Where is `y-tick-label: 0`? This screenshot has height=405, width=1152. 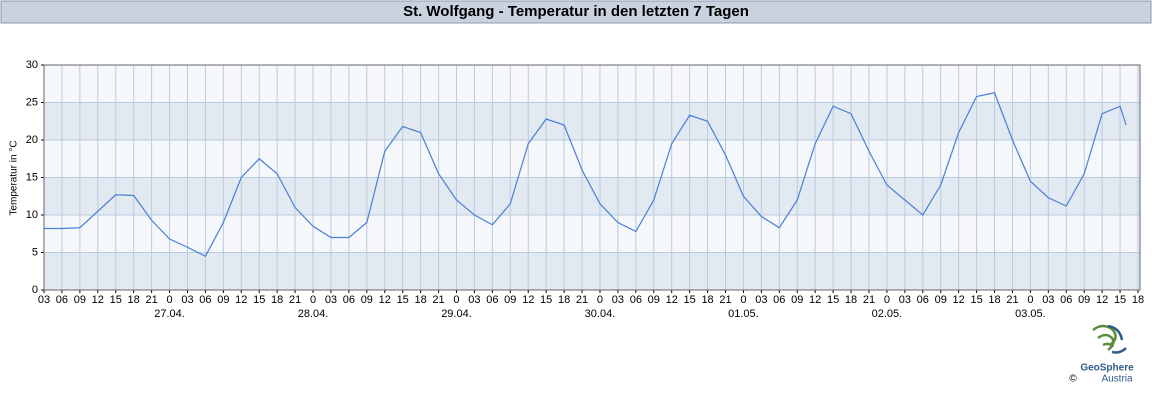
y-tick-label: 0 is located at coordinates (35, 290).